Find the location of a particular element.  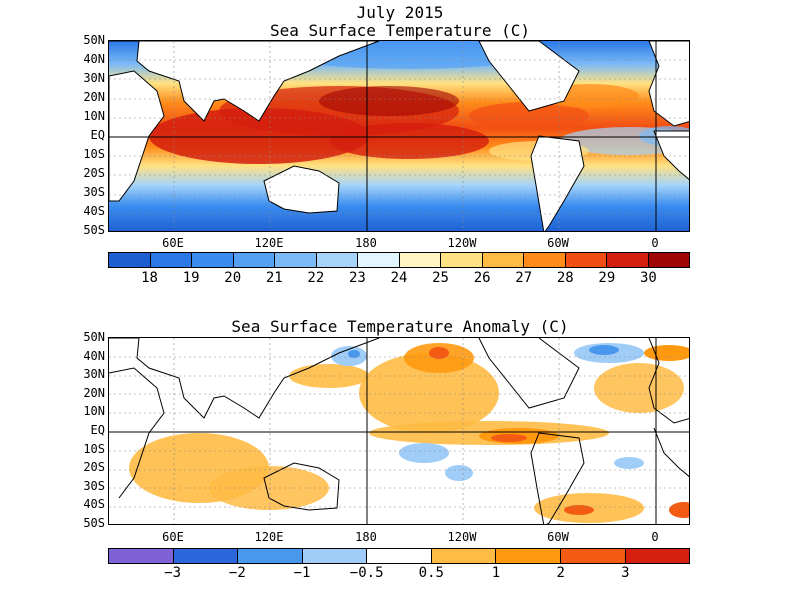

anomaly-lon-label: 120W is located at coordinates (462, 537).